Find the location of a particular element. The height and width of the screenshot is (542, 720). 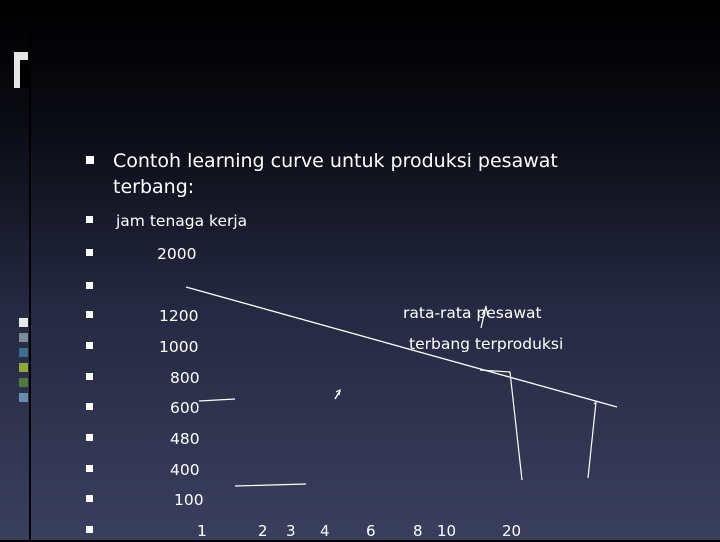

x-axis-label: 4 is located at coordinates (325, 531).